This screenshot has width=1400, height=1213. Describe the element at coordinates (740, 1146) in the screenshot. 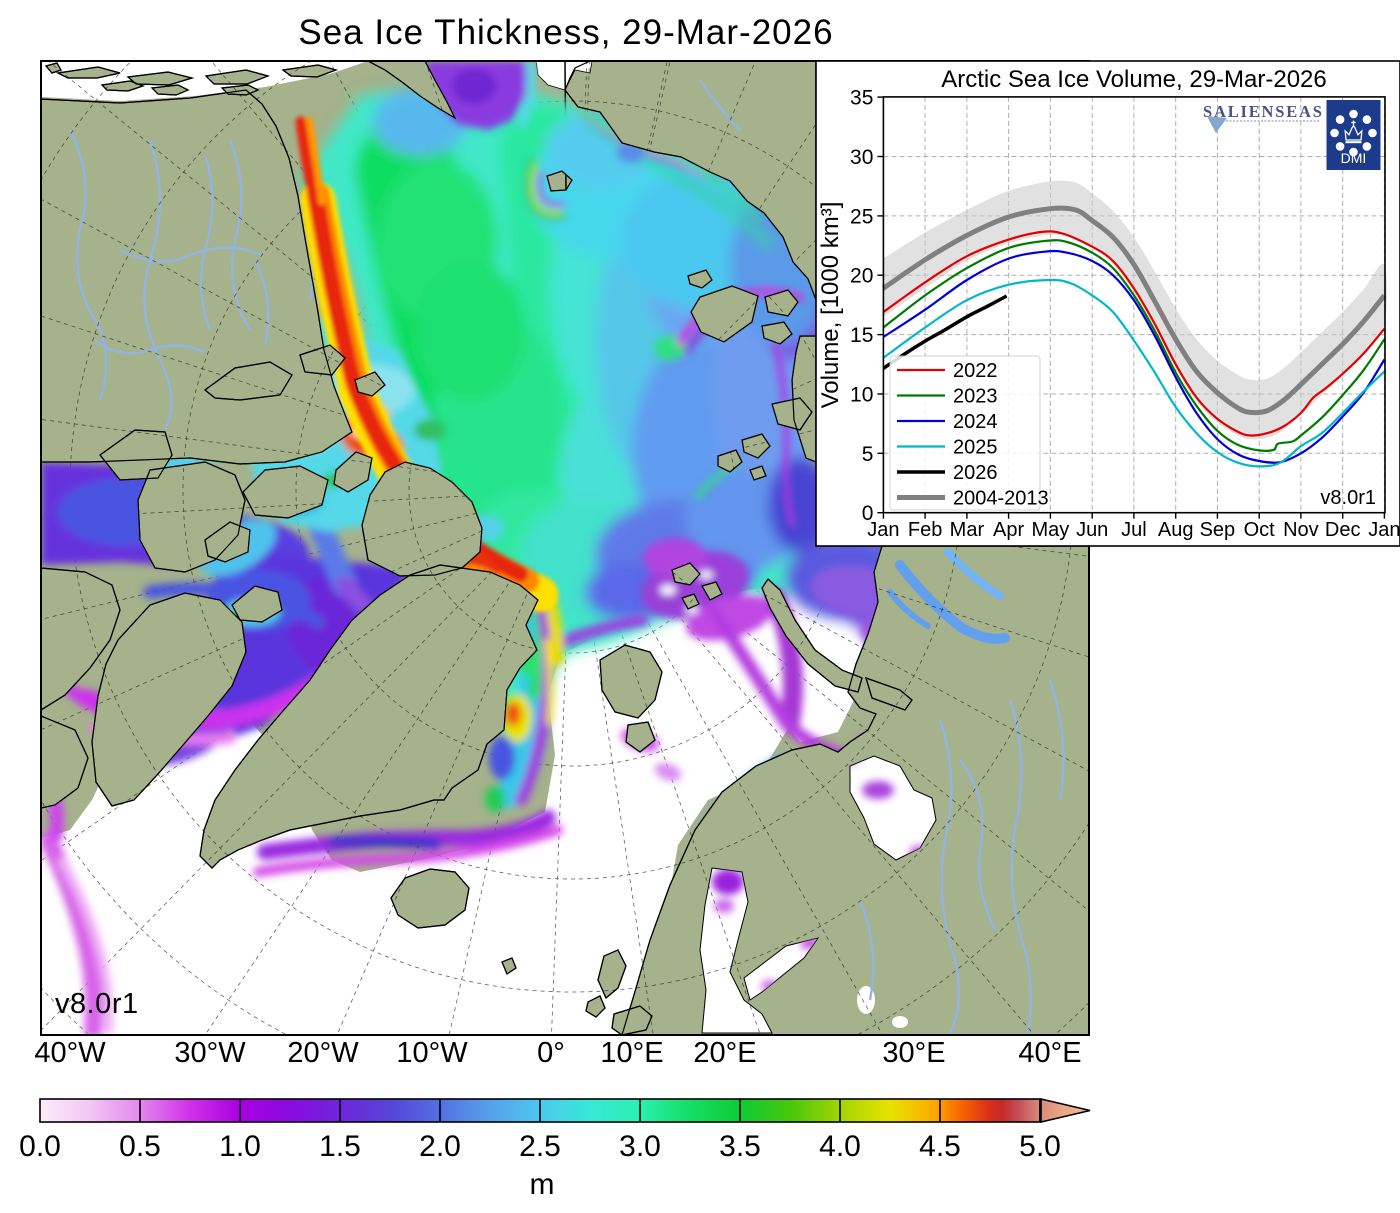

I see `svg-text: 3.5` at that location.